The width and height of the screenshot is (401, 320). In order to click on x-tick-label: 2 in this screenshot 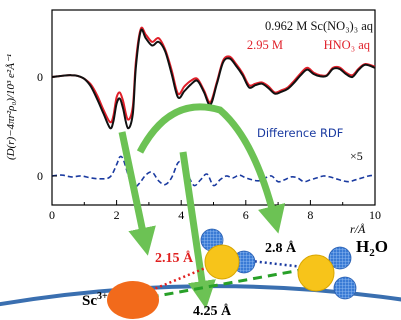, I will do `click(117, 215)`.